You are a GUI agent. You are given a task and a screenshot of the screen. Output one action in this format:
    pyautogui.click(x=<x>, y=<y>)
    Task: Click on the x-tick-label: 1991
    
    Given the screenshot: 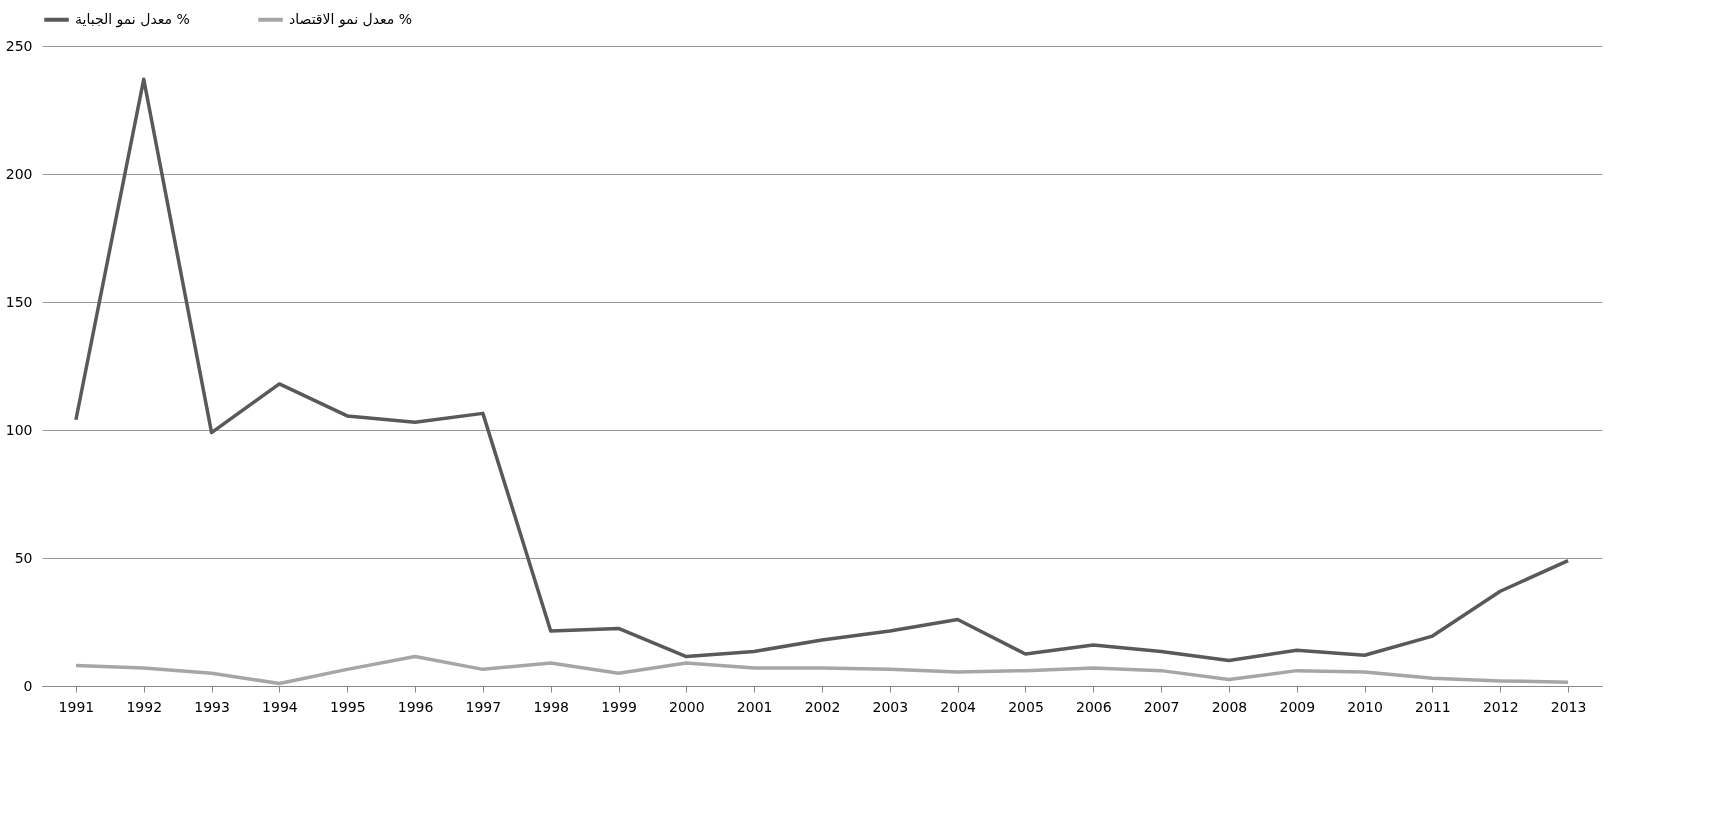 What is the action you would take?
    pyautogui.click(x=76, y=706)
    